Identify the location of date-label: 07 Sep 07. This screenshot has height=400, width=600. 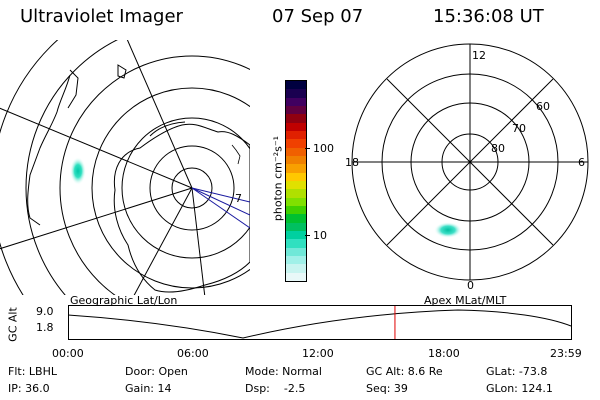
(318, 16).